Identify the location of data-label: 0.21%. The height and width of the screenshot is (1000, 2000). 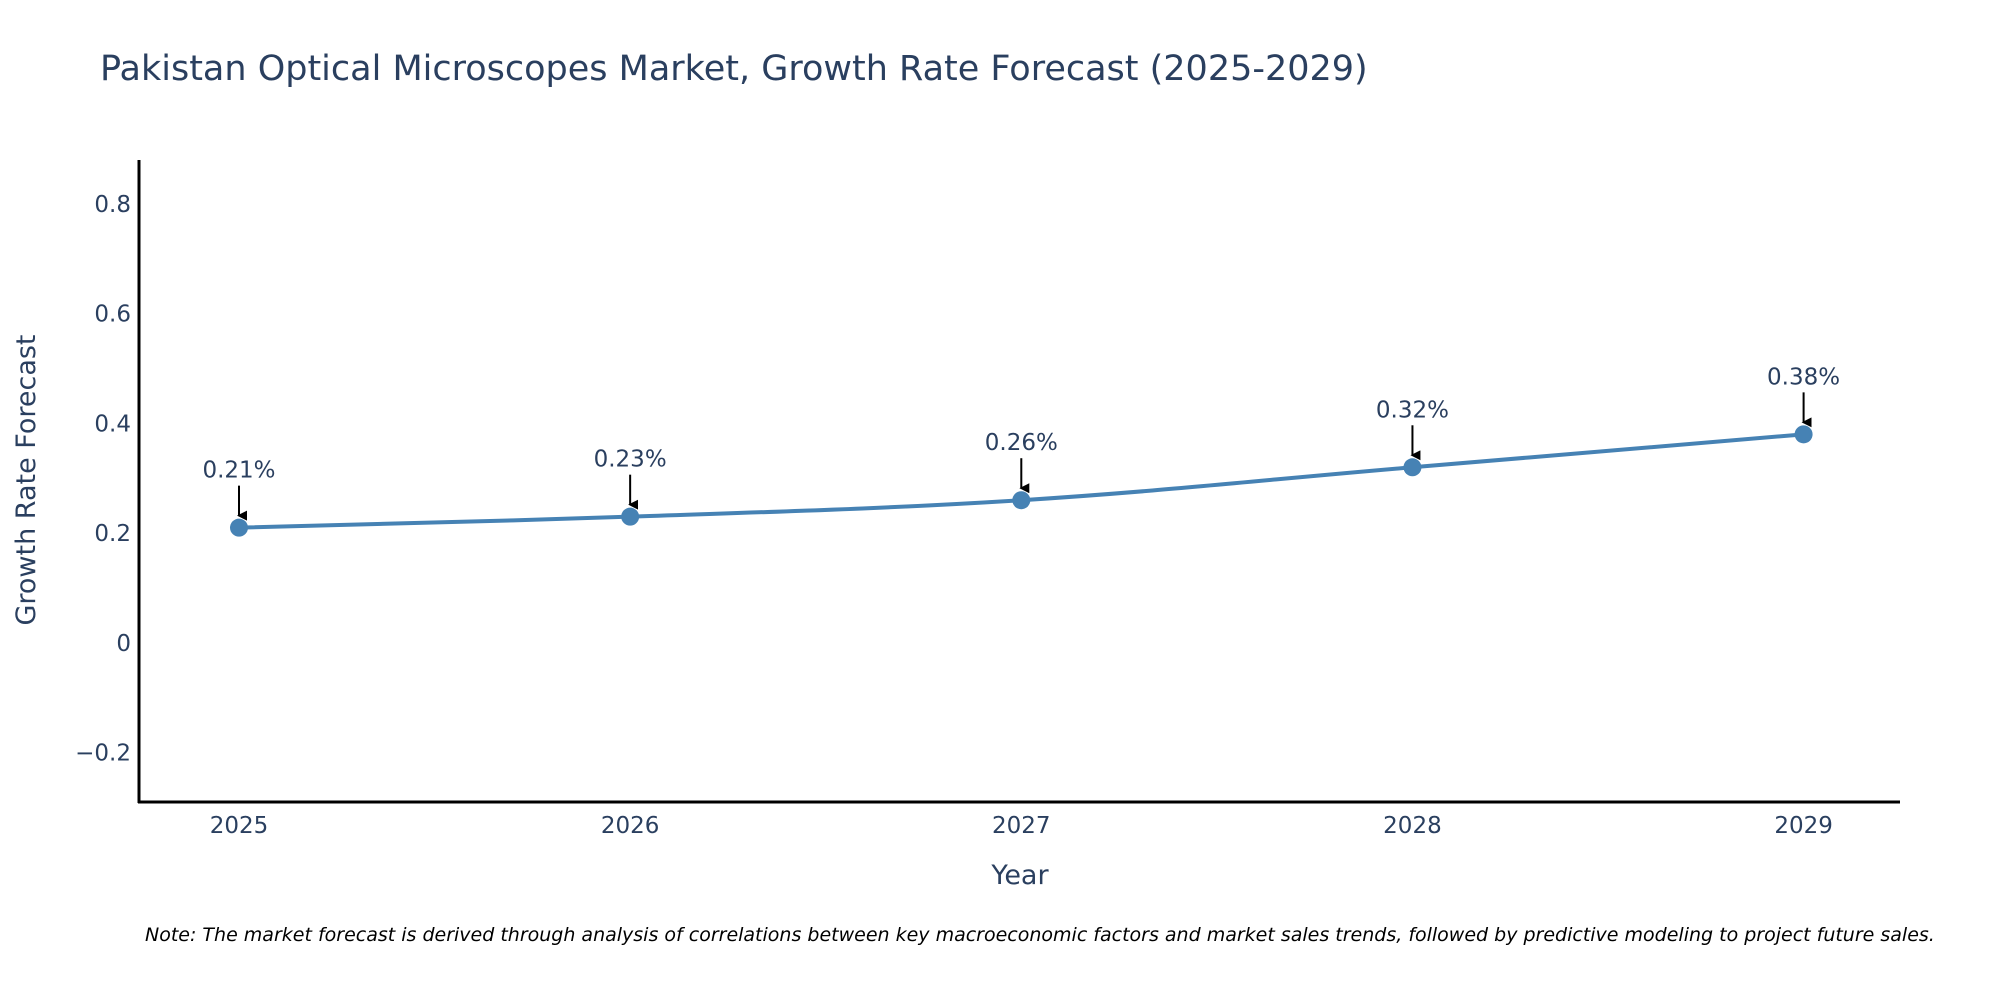
(238, 471).